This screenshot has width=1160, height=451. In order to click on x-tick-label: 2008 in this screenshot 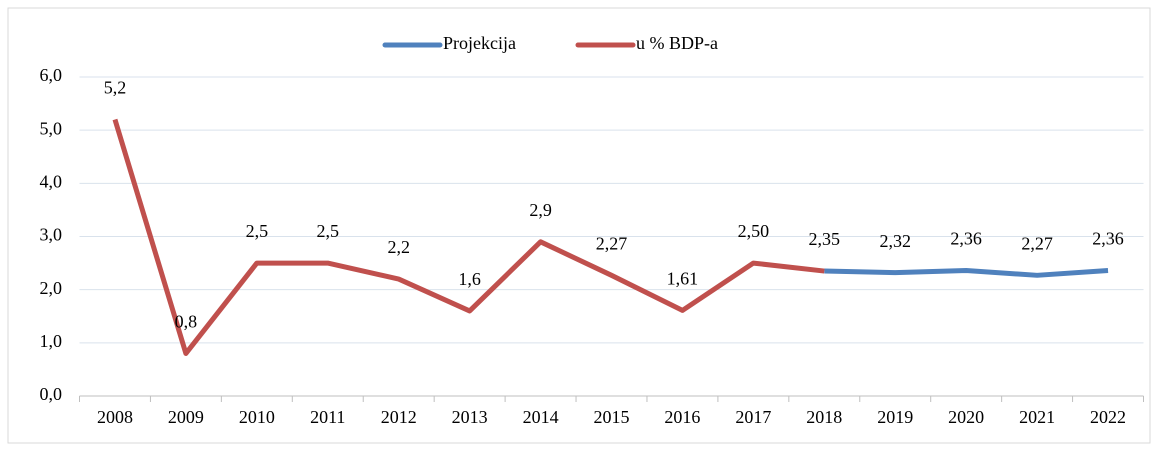, I will do `click(115, 417)`.